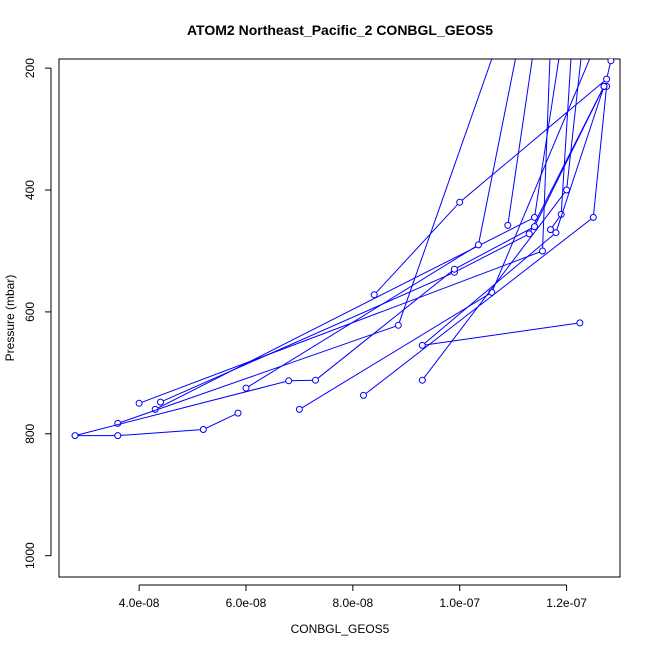 This screenshot has width=650, height=650. What do you see at coordinates (30, 68) in the screenshot?
I see `y-tick-label: 200` at bounding box center [30, 68].